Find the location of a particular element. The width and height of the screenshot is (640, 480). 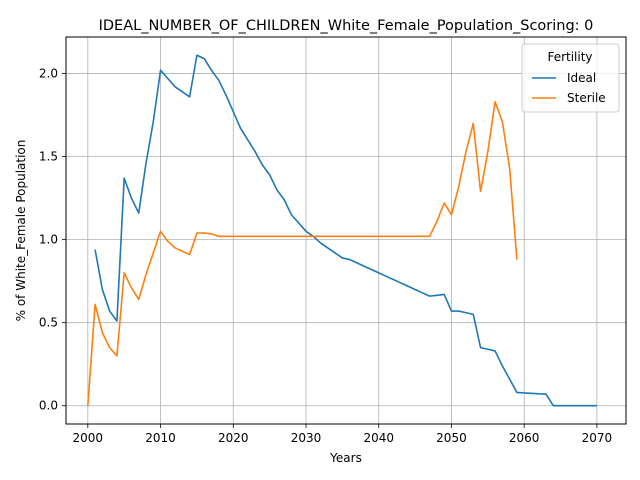

y-tick-label: 1.5 is located at coordinates (48, 157).